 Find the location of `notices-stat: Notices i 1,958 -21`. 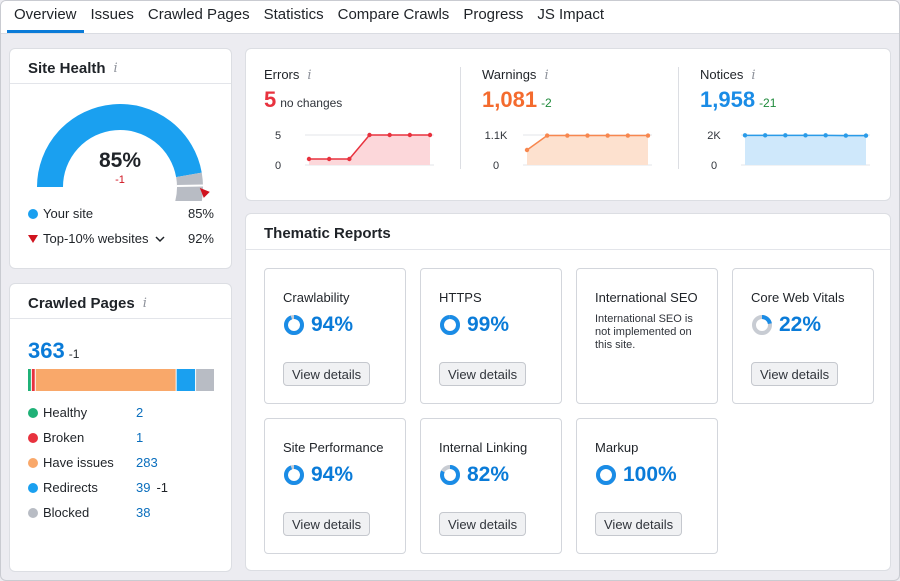

notices-stat: Notices i 1,958 -21 is located at coordinates (799, 90).